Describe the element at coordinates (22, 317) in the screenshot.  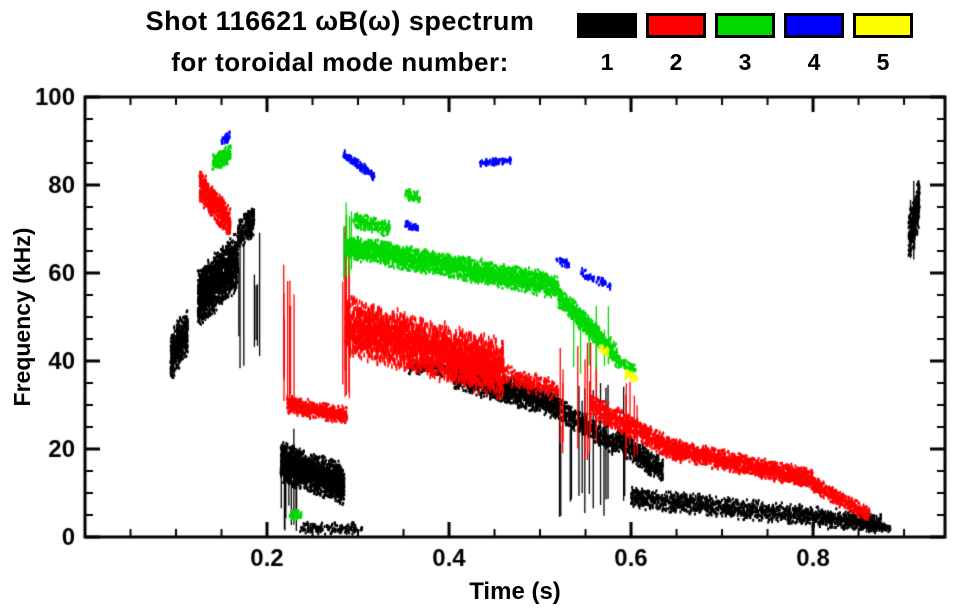
I see `y-axis-title: Frequency (kHz)` at that location.